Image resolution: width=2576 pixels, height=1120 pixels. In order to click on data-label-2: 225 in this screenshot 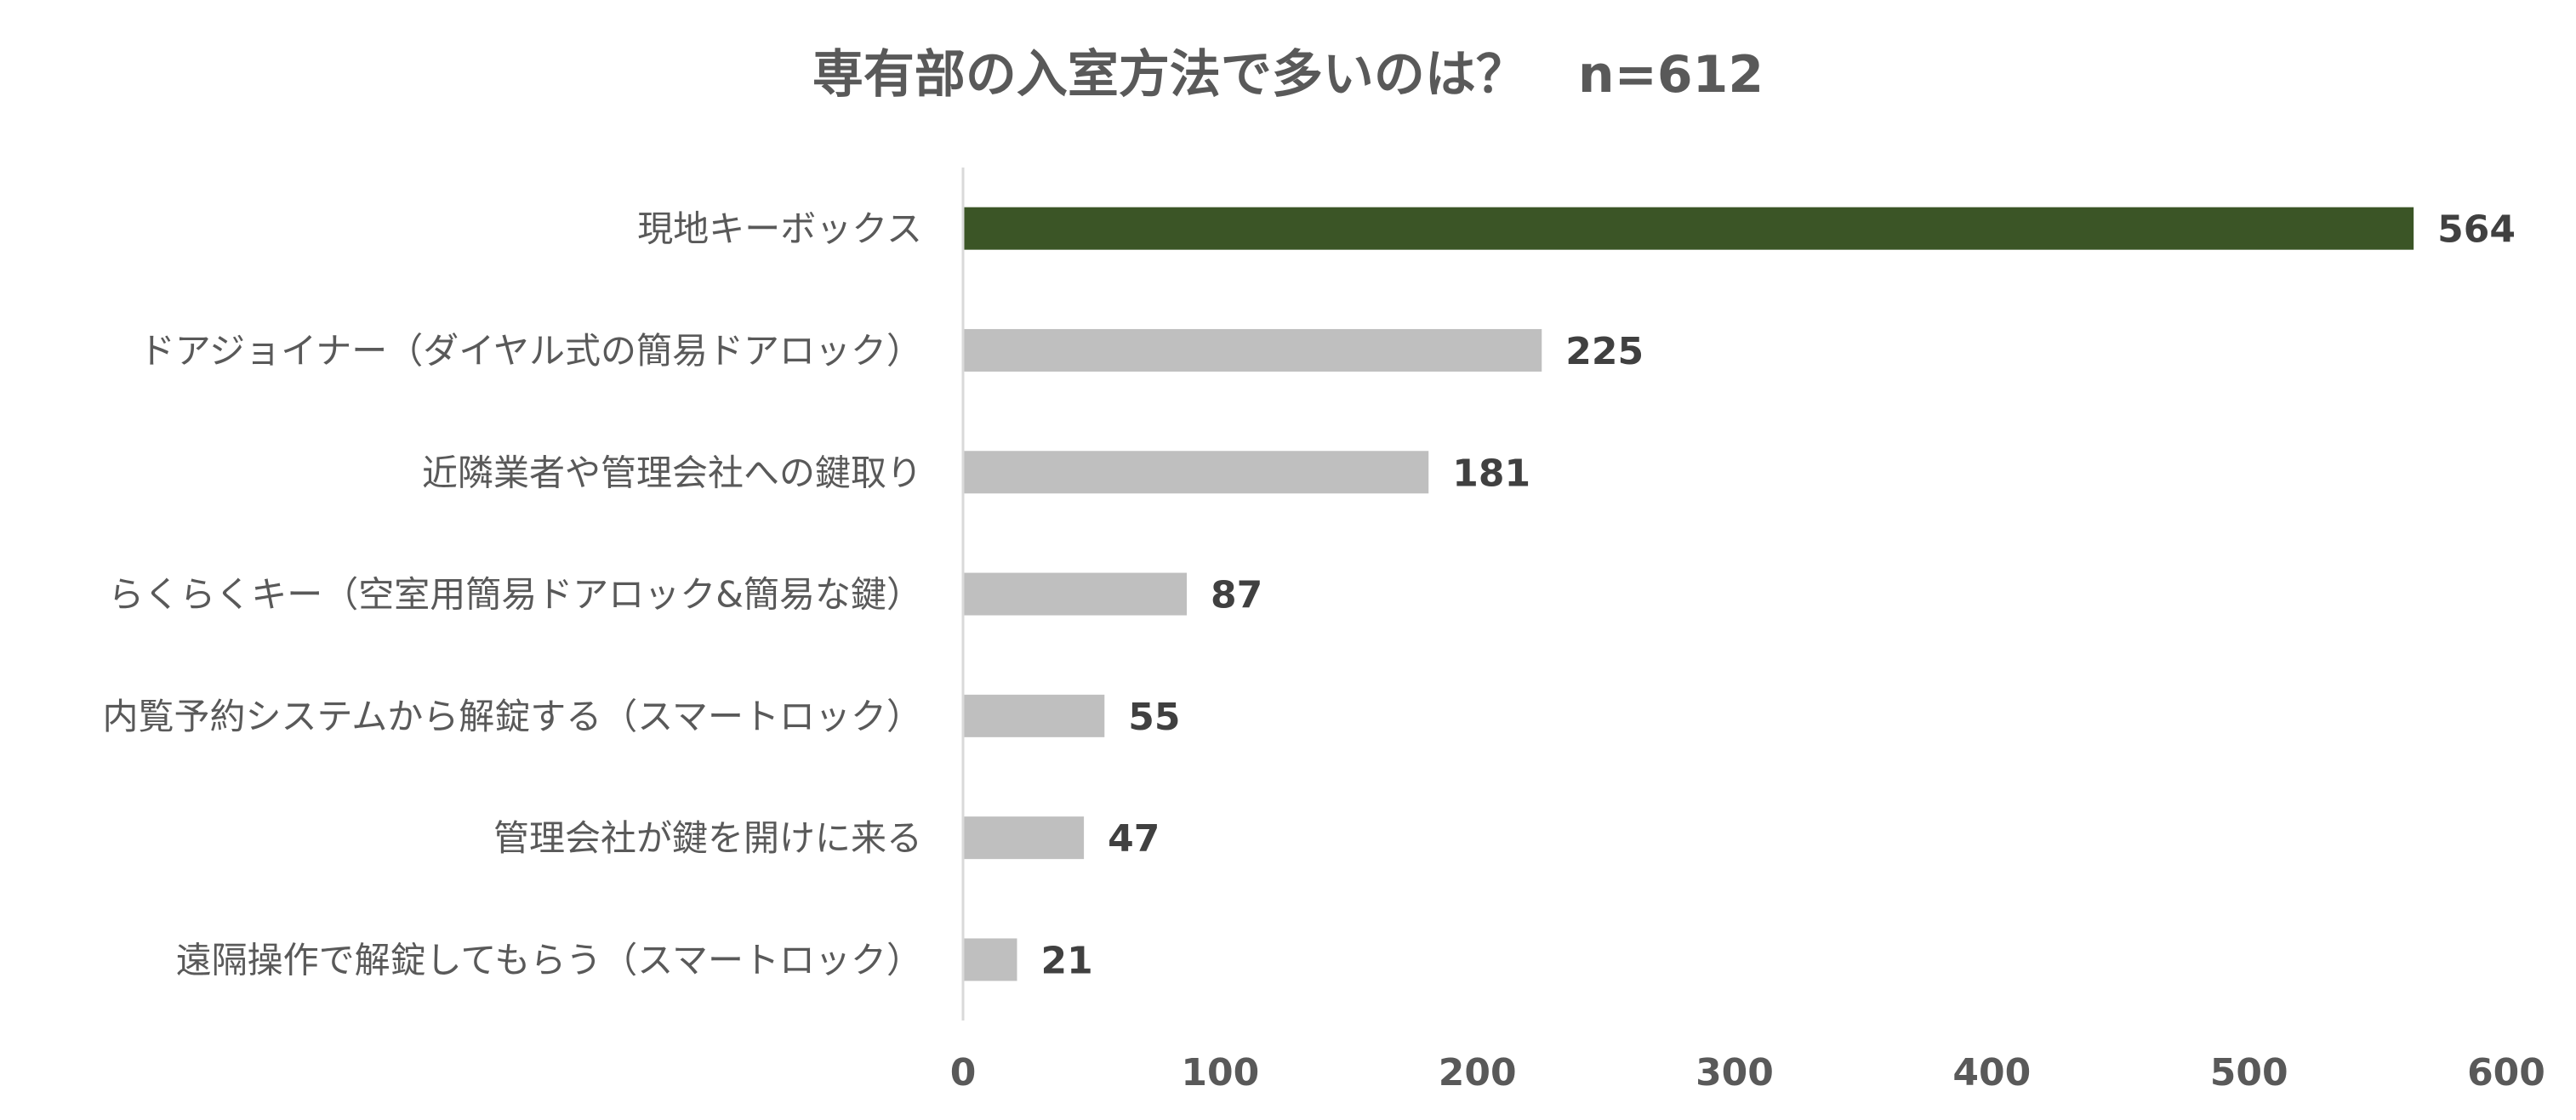, I will do `click(1604, 351)`.